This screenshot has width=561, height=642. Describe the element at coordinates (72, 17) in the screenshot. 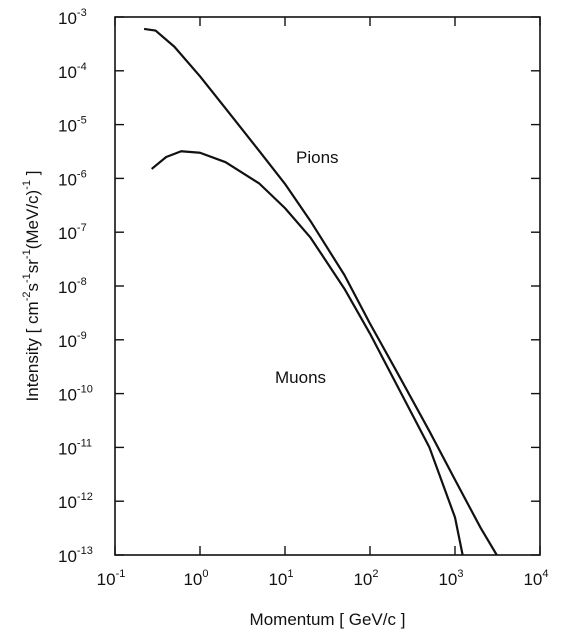

I see `y-tick-label: 10⁻³` at that location.